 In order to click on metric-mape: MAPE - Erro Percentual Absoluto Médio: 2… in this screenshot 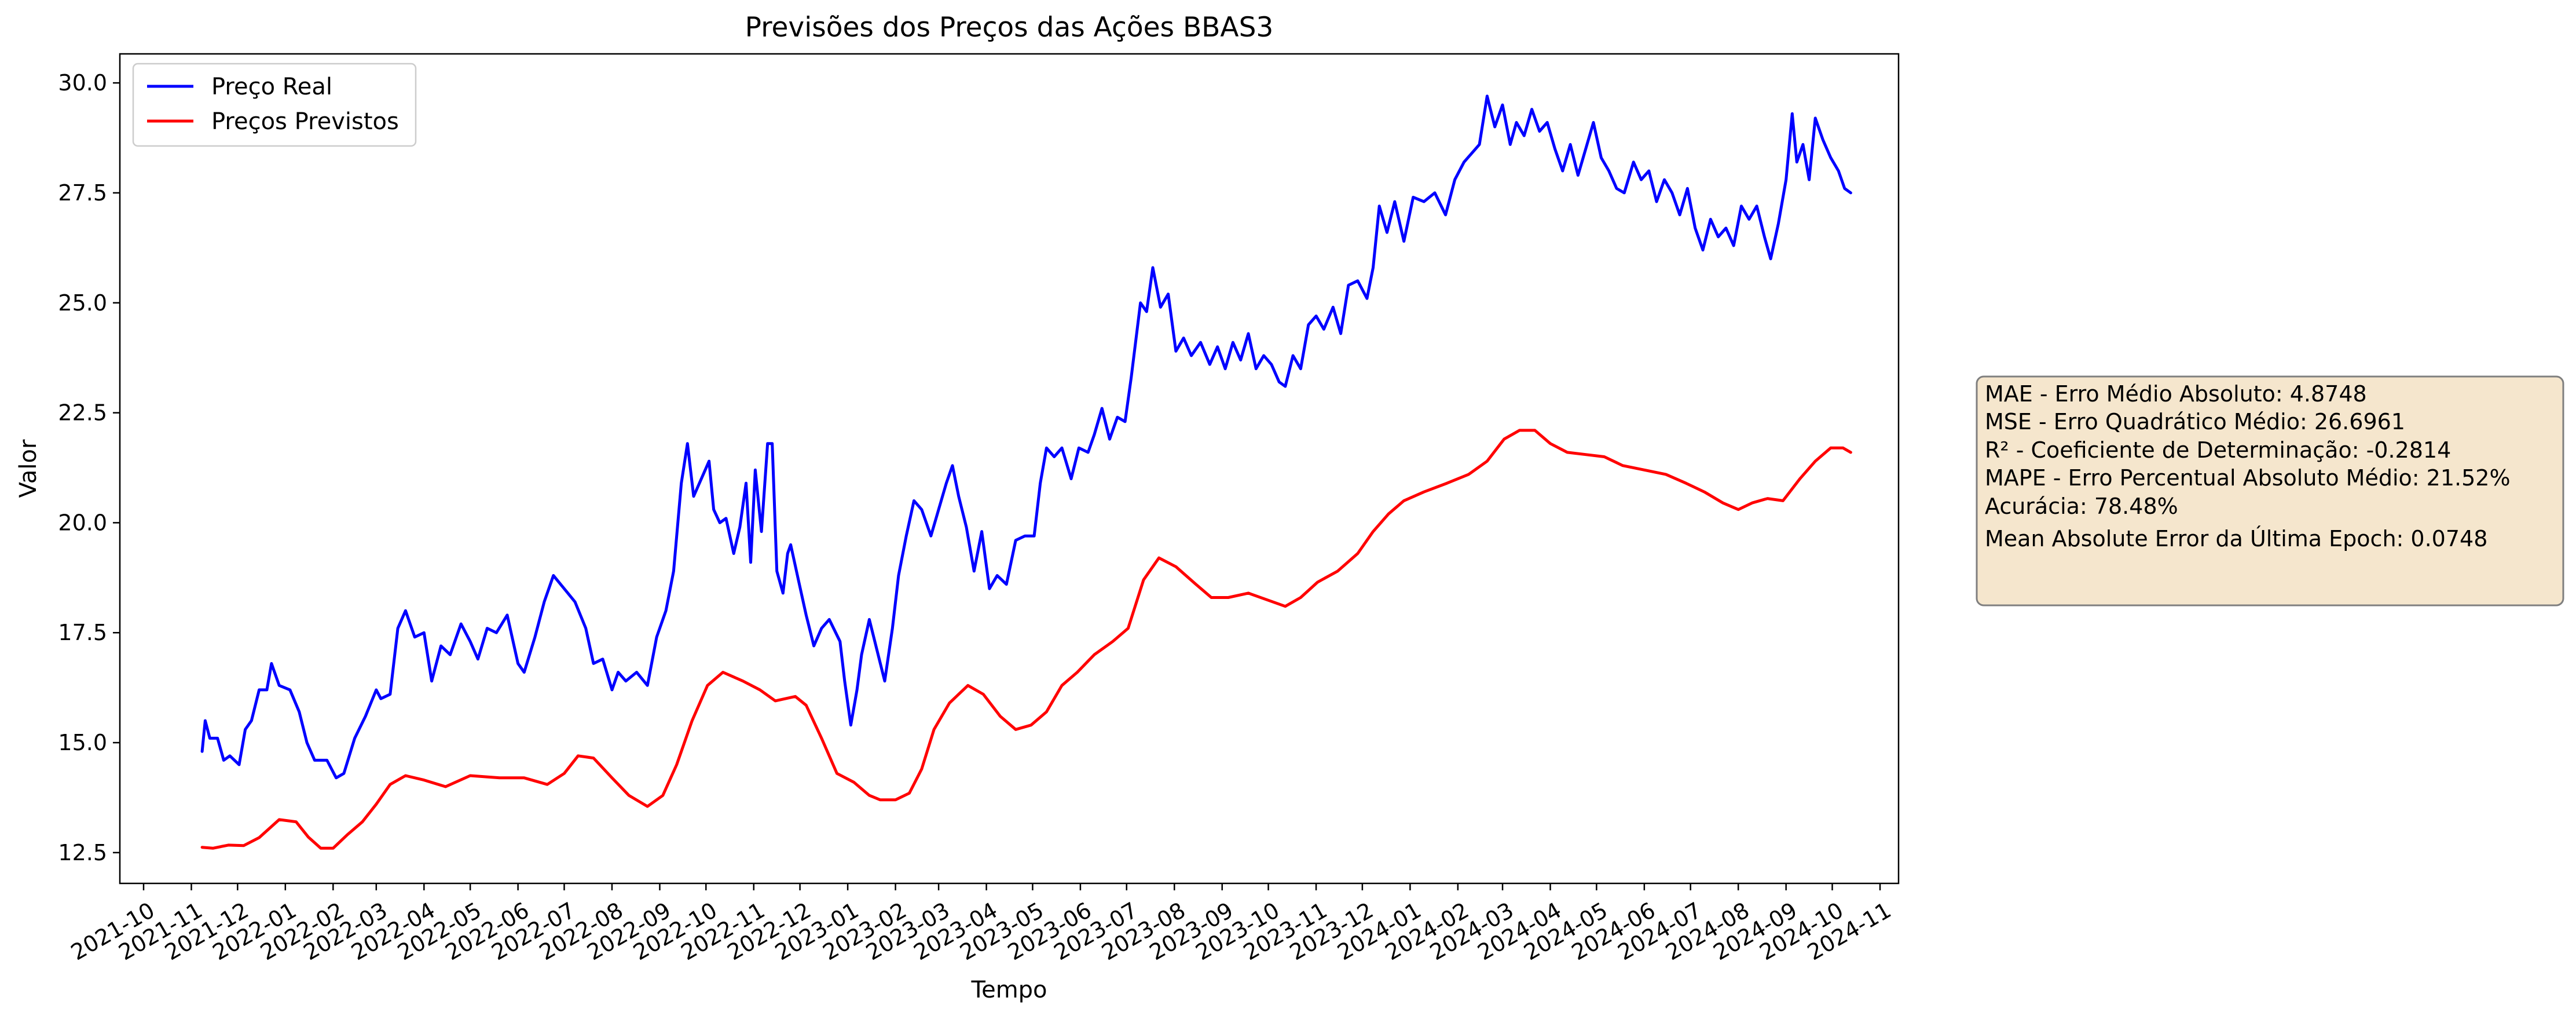, I will do `click(2248, 478)`.